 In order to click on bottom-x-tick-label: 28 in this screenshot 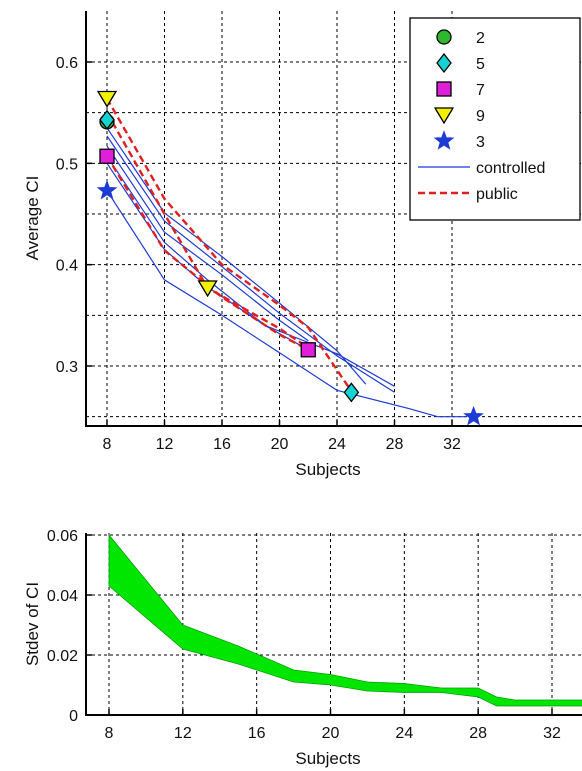, I will do `click(478, 733)`.